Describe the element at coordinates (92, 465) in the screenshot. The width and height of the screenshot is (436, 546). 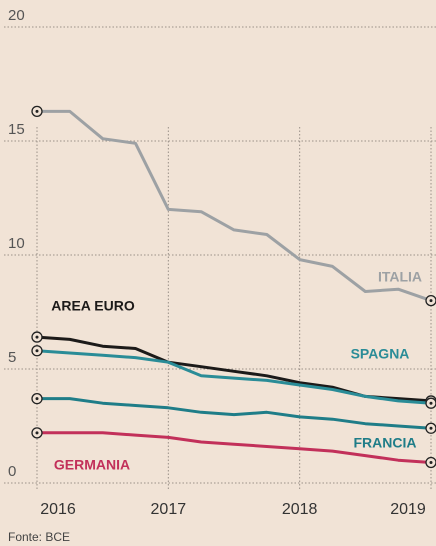
I see `series-label: GERMANIA` at that location.